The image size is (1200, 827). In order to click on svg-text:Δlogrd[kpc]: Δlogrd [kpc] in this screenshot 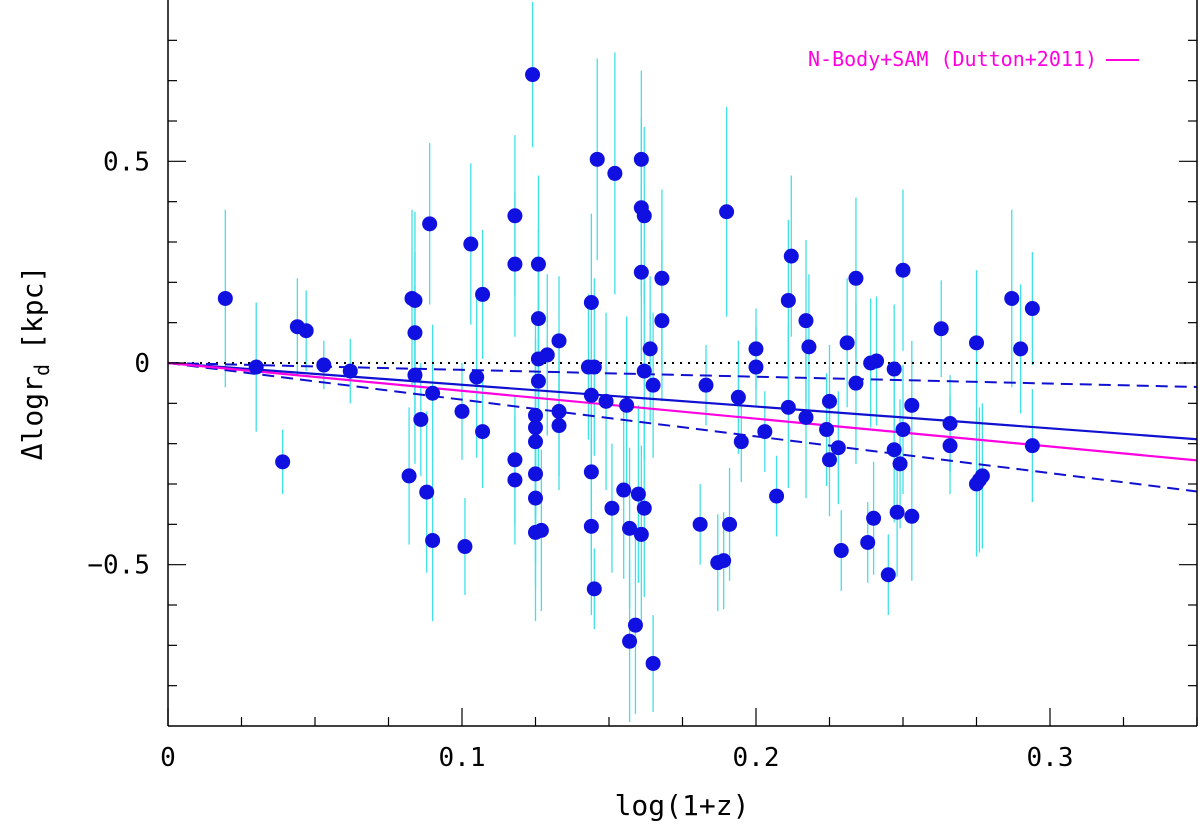, I will do `click(35, 363)`.